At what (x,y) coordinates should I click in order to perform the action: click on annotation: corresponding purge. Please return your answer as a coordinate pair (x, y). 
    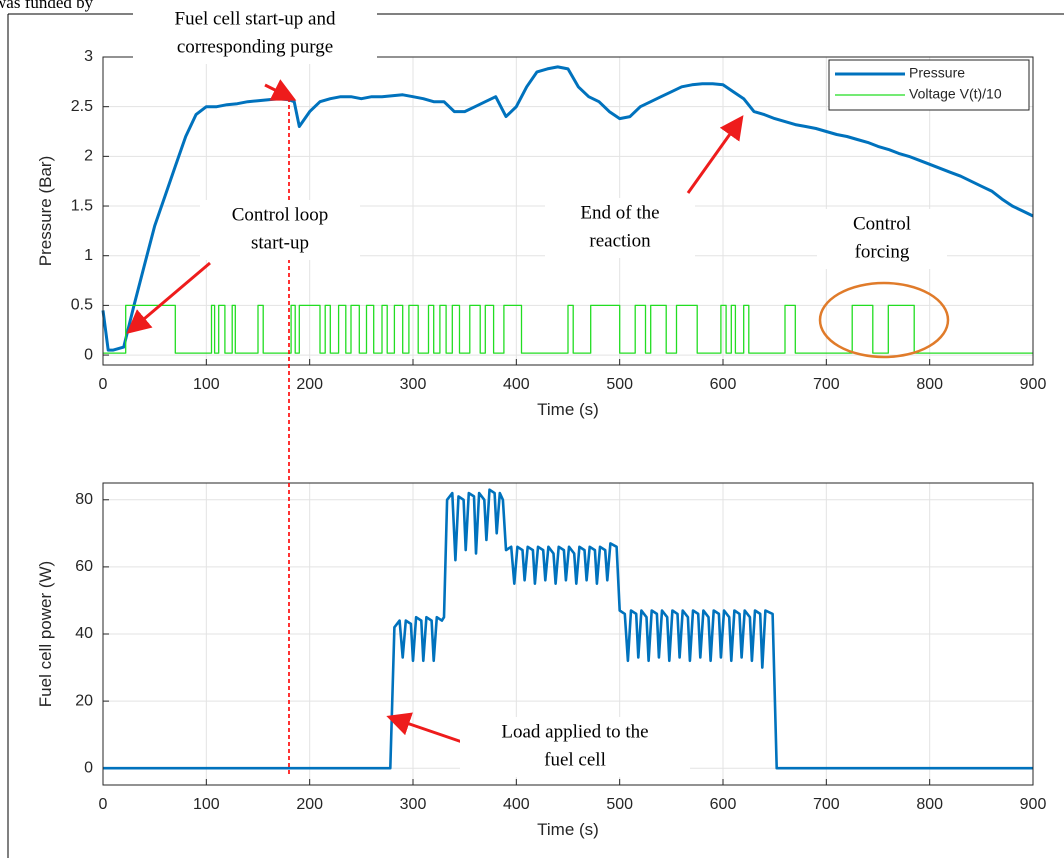
    Looking at the image, I should click on (255, 46).